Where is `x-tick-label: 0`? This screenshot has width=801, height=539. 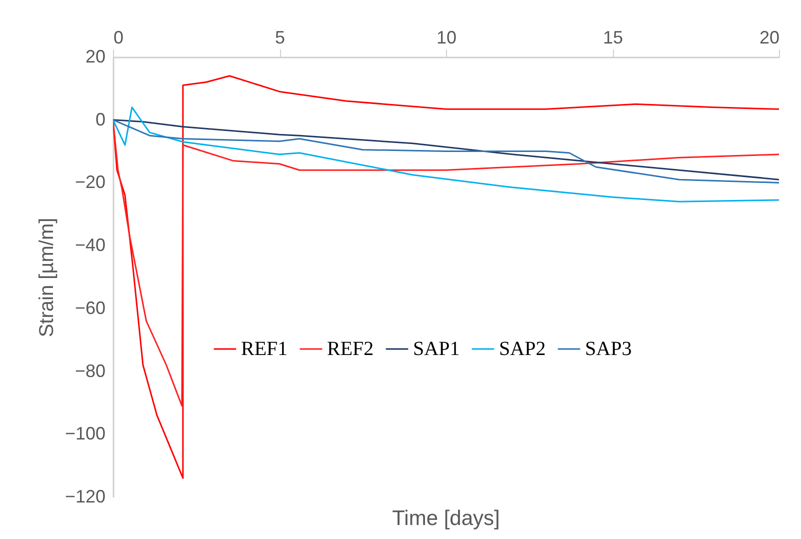 x-tick-label: 0 is located at coordinates (119, 38).